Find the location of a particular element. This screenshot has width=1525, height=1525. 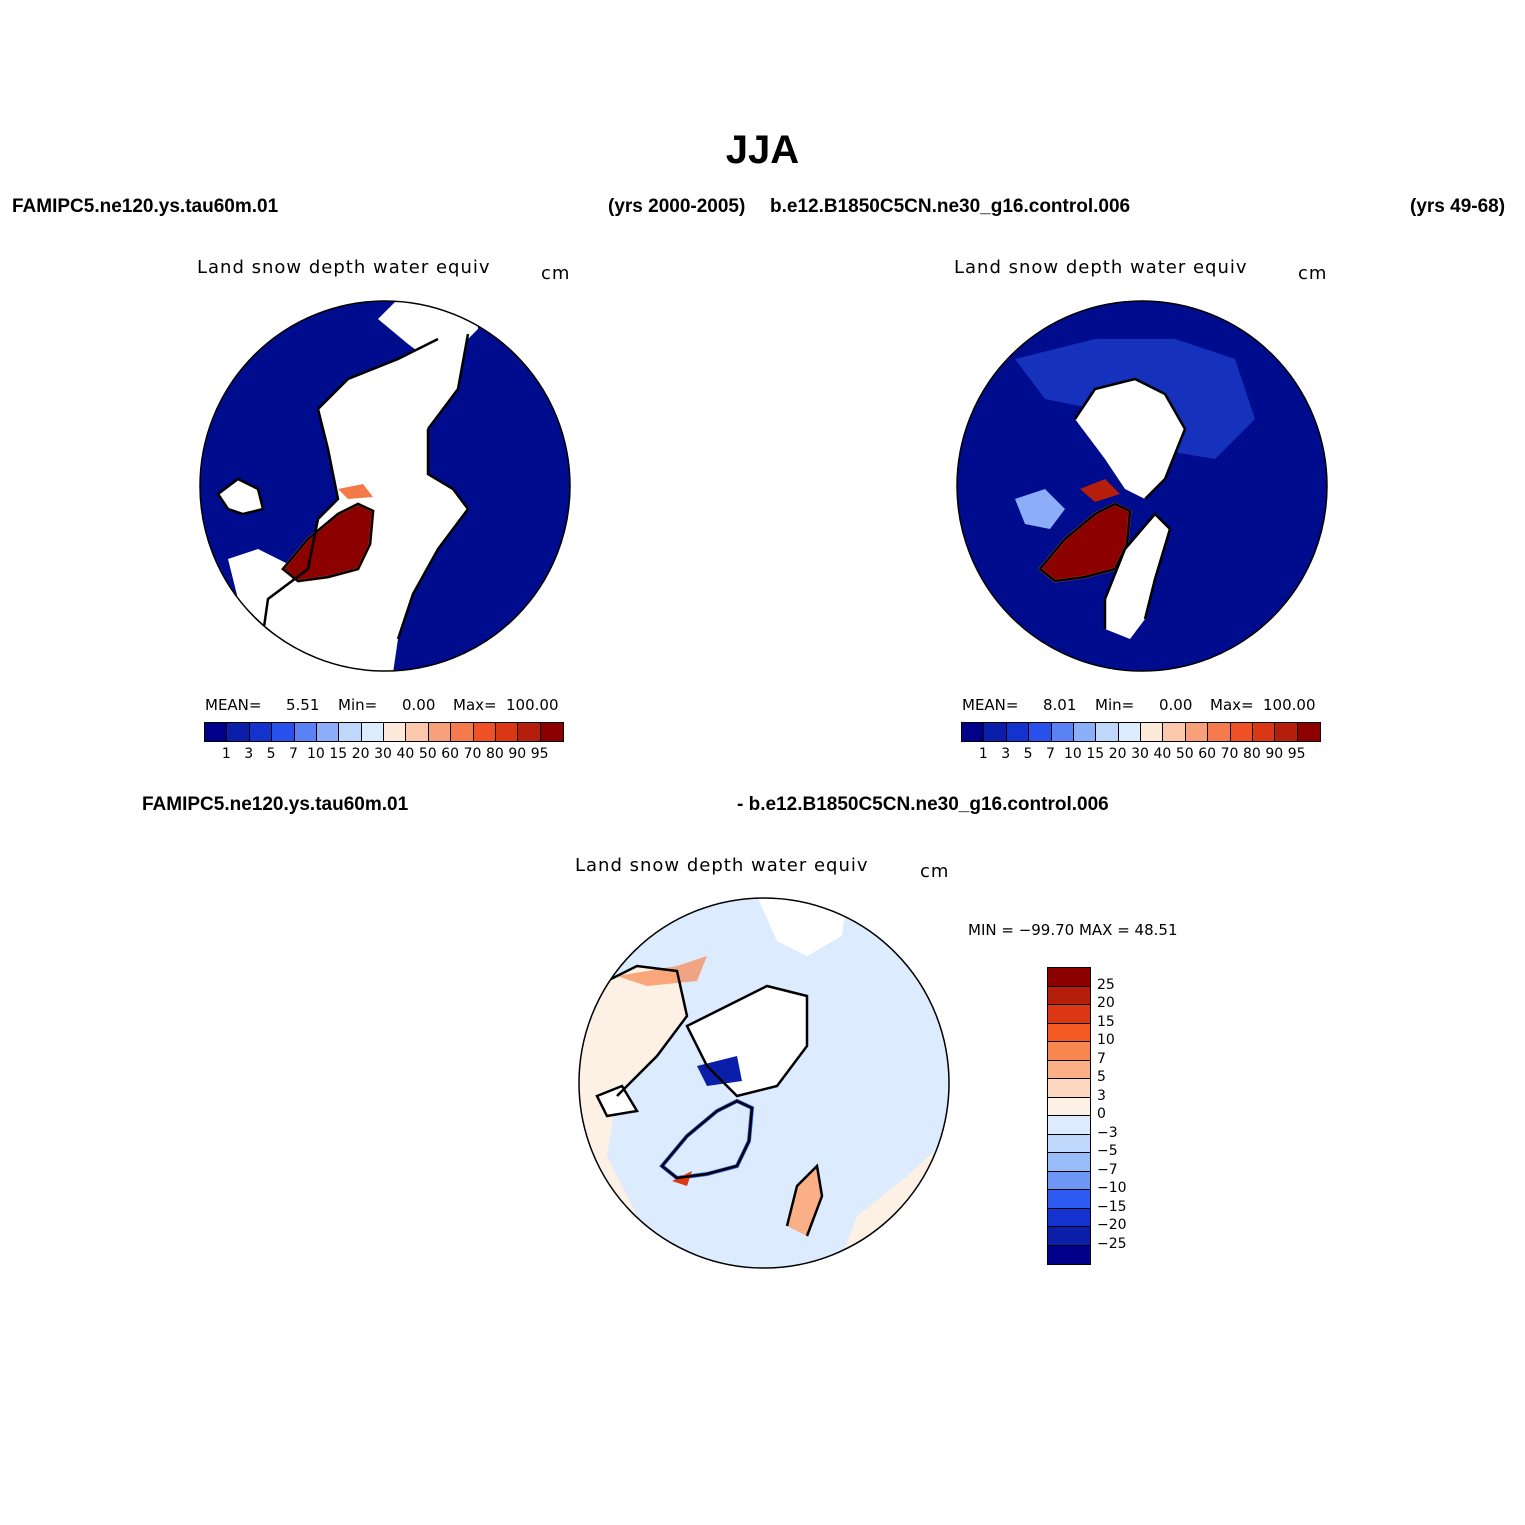

right-colorbar-tick-label: 95 is located at coordinates (1296, 754).